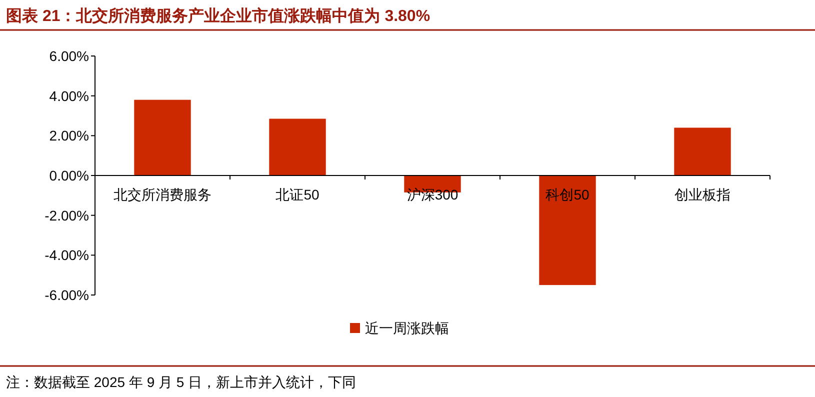 This screenshot has width=815, height=397. What do you see at coordinates (69, 136) in the screenshot?
I see `y-tick-label: 2.00%` at bounding box center [69, 136].